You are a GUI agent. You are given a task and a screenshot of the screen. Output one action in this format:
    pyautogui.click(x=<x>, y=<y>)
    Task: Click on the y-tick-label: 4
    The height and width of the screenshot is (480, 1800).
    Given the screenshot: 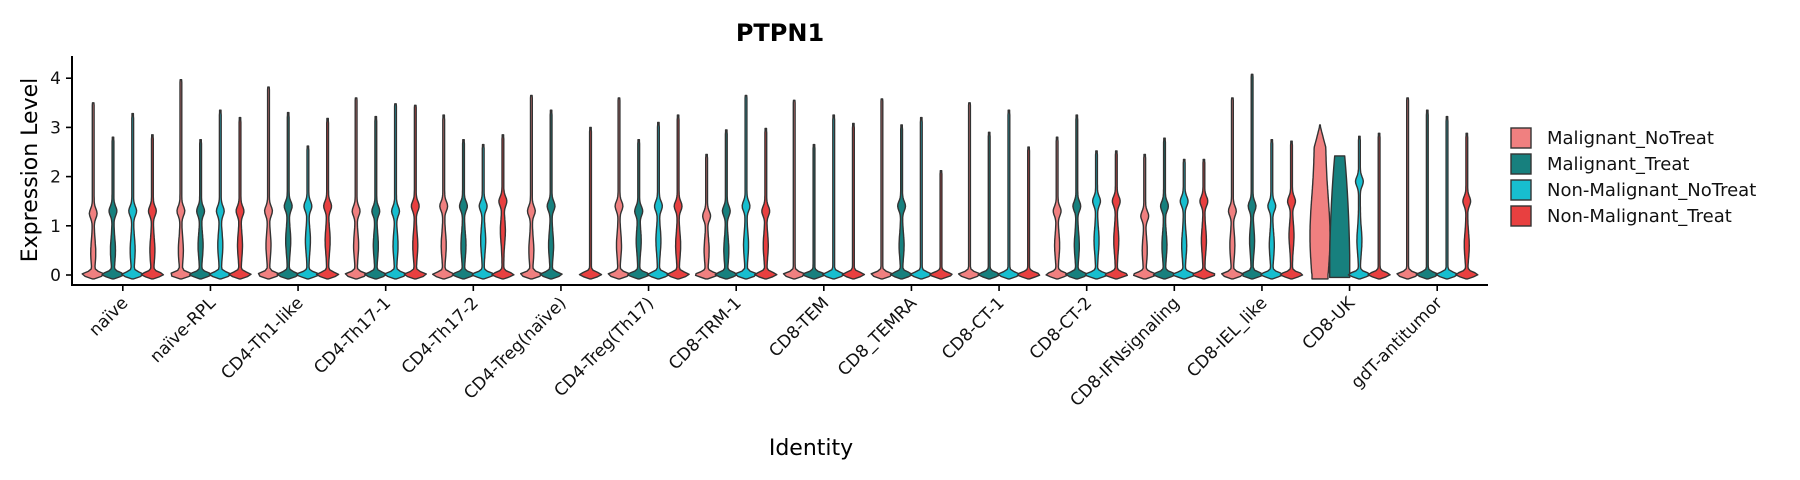 What is the action you would take?
    pyautogui.click(x=55, y=79)
    